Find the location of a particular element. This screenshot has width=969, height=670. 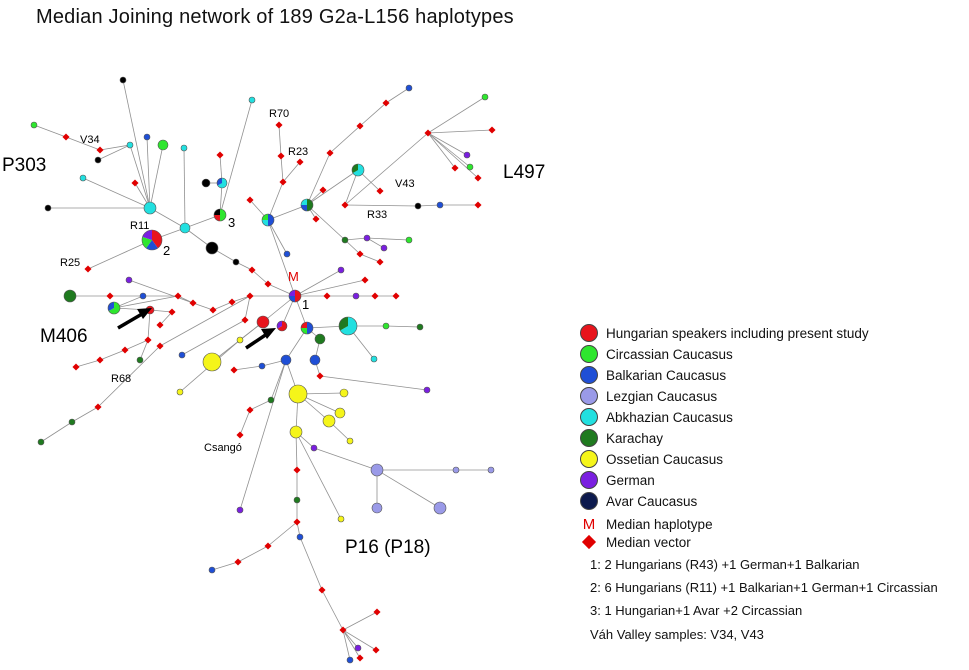

legend-label: Abkhazian Caucasus is located at coordinates (669, 417).